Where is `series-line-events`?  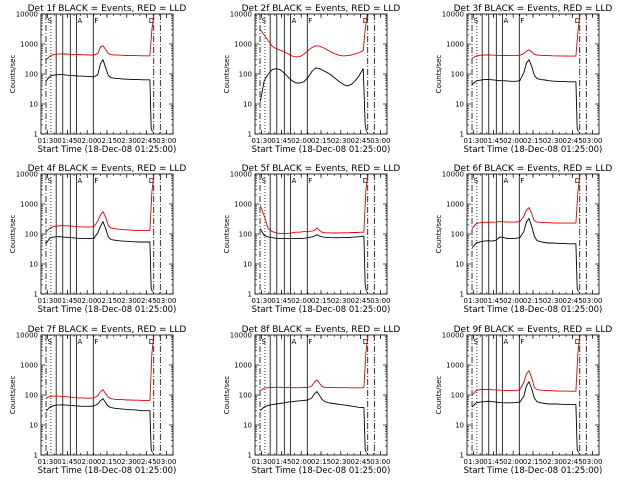 series-line-events is located at coordinates (313, 422).